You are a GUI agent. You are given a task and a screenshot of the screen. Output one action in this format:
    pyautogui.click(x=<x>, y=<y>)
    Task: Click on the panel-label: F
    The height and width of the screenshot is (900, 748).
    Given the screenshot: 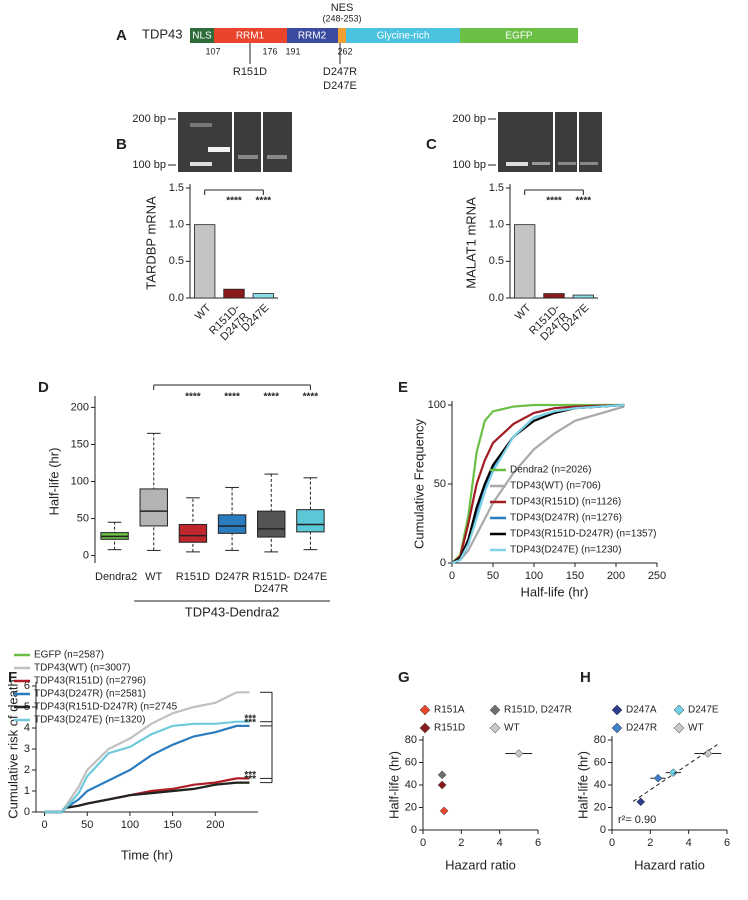 What is the action you would take?
    pyautogui.click(x=12, y=677)
    